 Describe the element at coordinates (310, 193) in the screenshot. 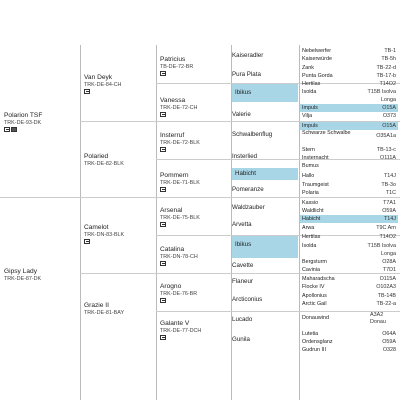

I see `ancestor-name: Polaria` at that location.